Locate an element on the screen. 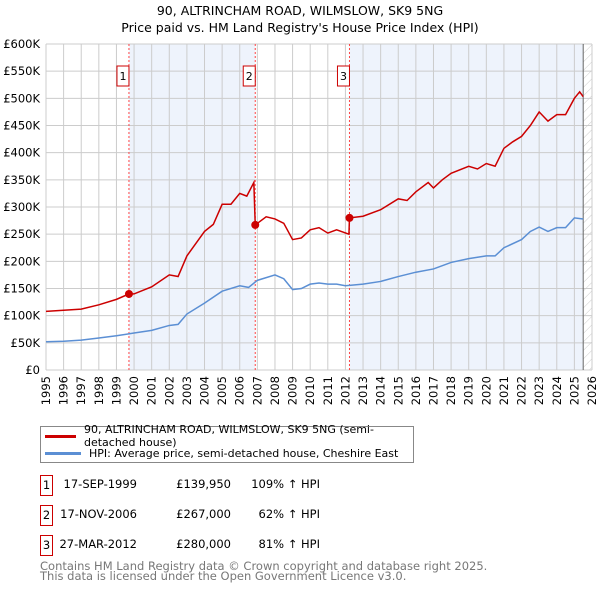  sale-date: 17-NOV-2006 is located at coordinates (98, 514).